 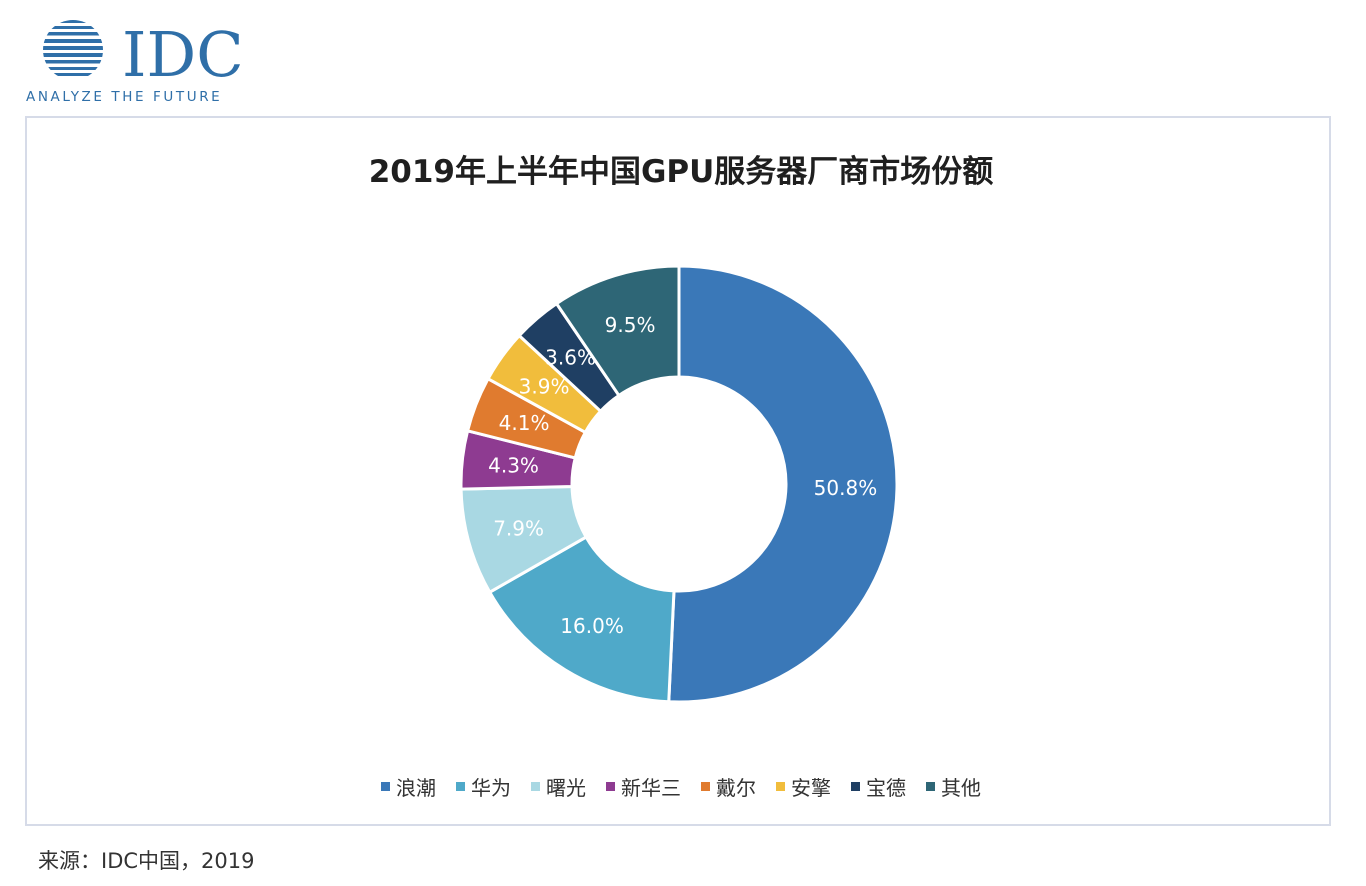 What do you see at coordinates (73, 48) in the screenshot?
I see `globe-icon` at bounding box center [73, 48].